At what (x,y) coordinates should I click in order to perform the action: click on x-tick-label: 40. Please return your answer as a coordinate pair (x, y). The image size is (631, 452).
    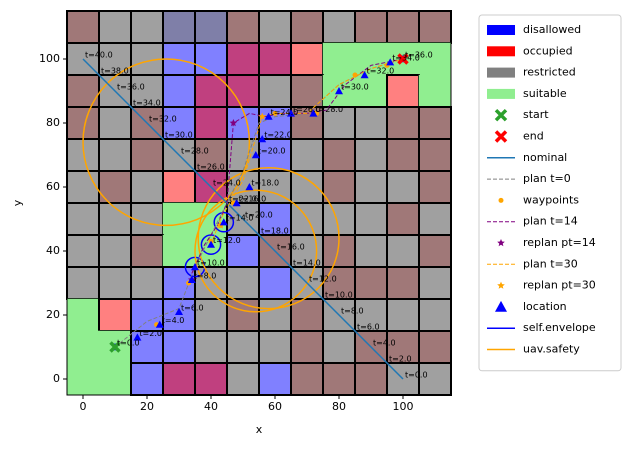
    Looking at the image, I should click on (211, 406).